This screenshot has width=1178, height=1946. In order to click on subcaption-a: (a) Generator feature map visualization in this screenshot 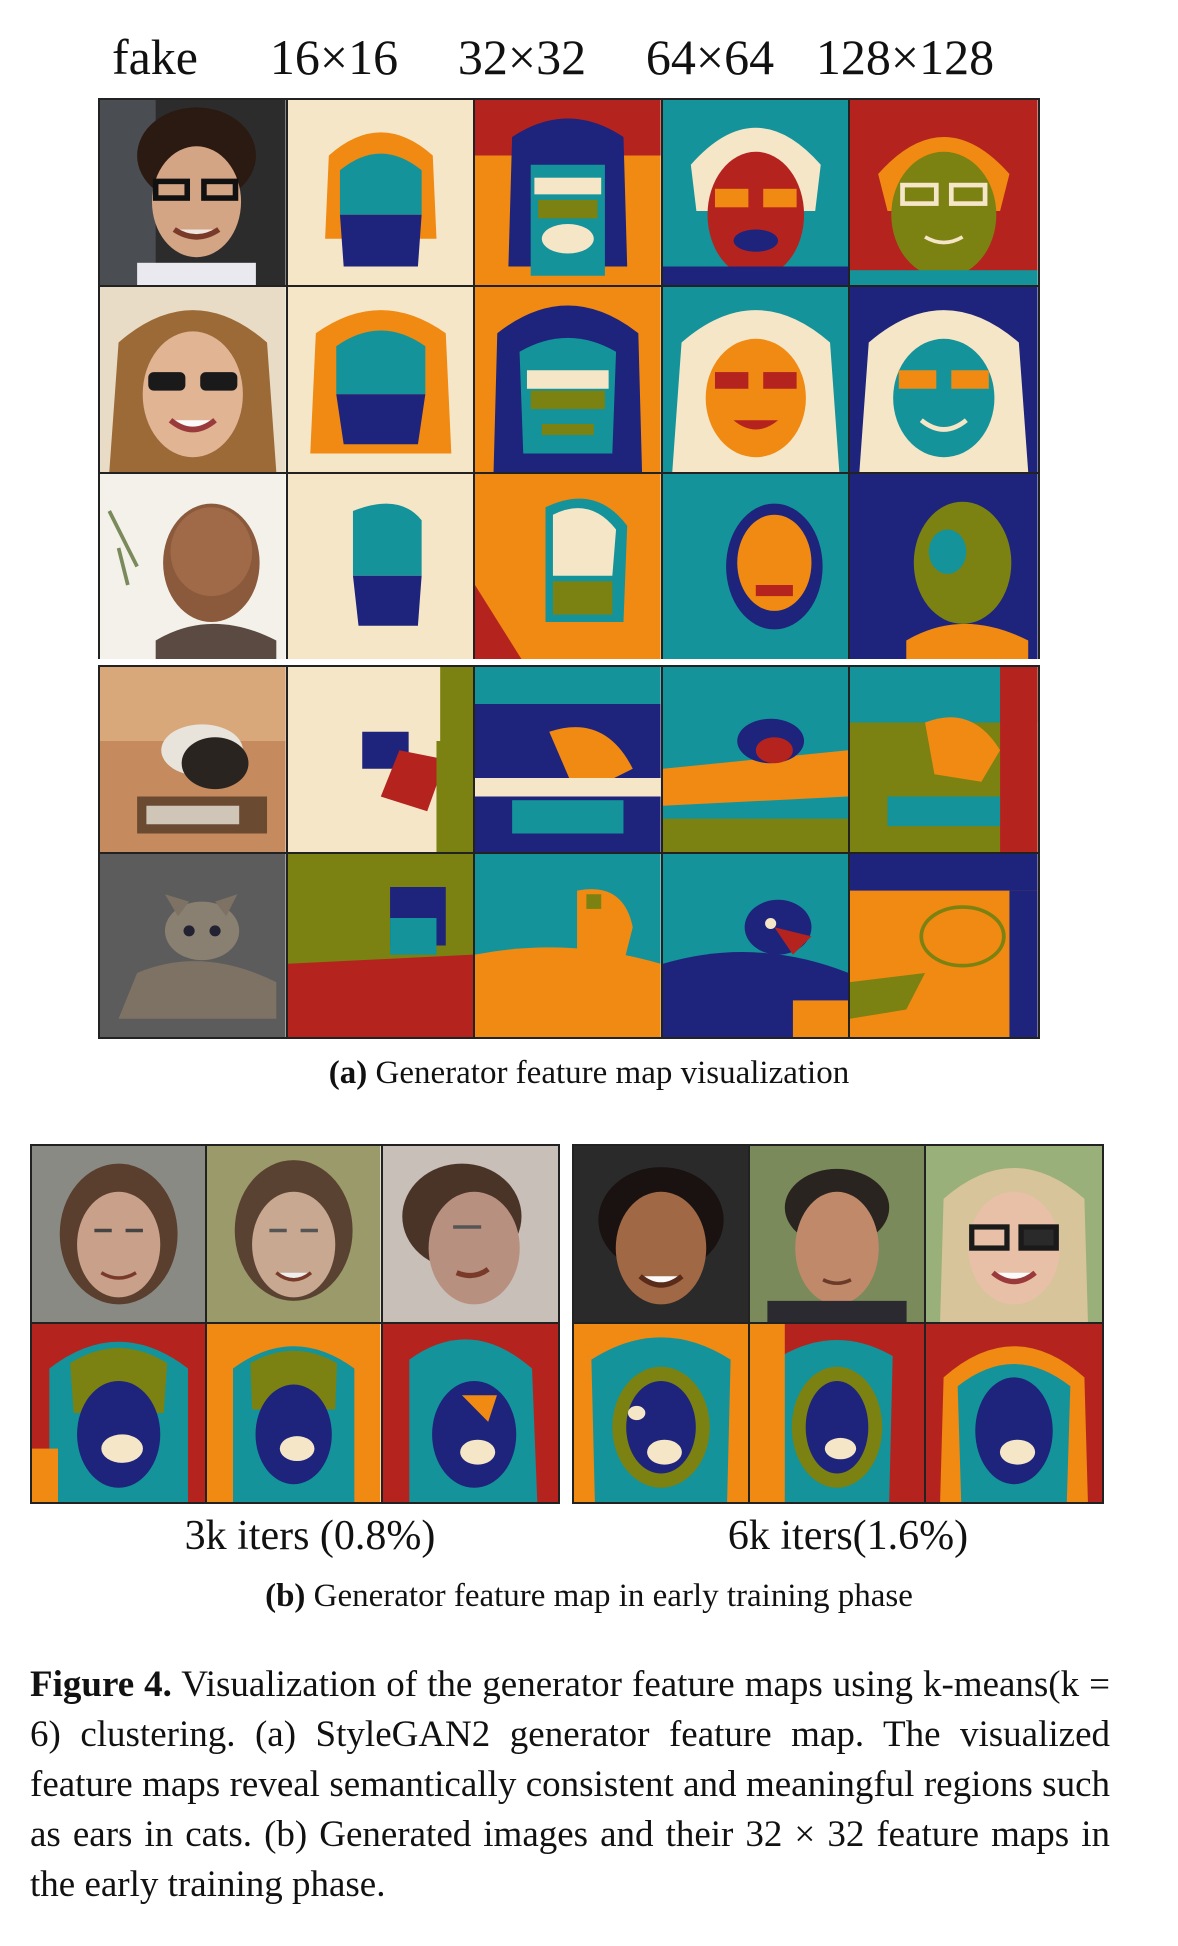, I will do `click(589, 1073)`.